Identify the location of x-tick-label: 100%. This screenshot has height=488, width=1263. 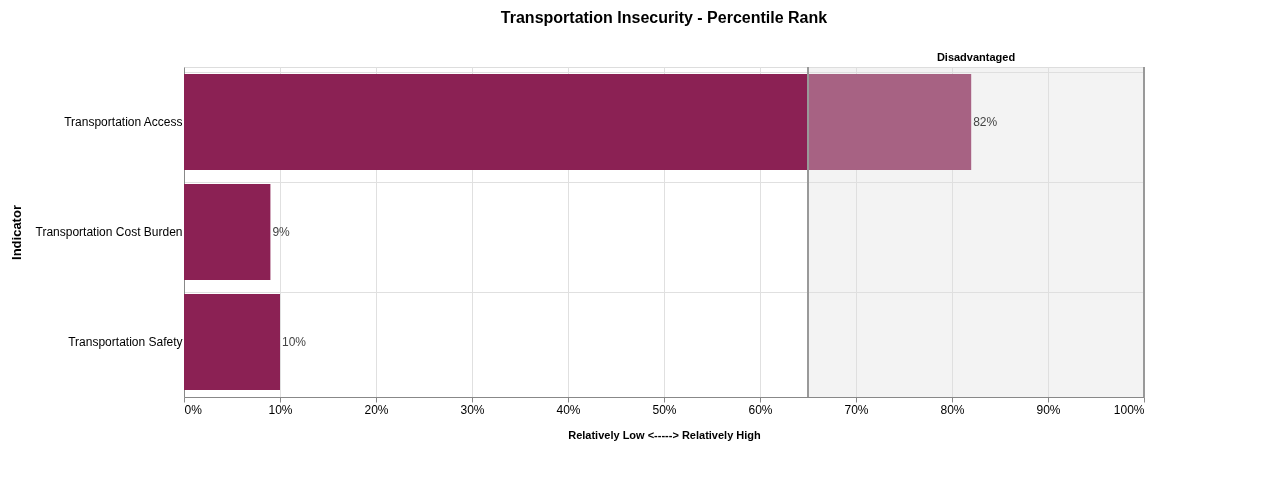
(1129, 409).